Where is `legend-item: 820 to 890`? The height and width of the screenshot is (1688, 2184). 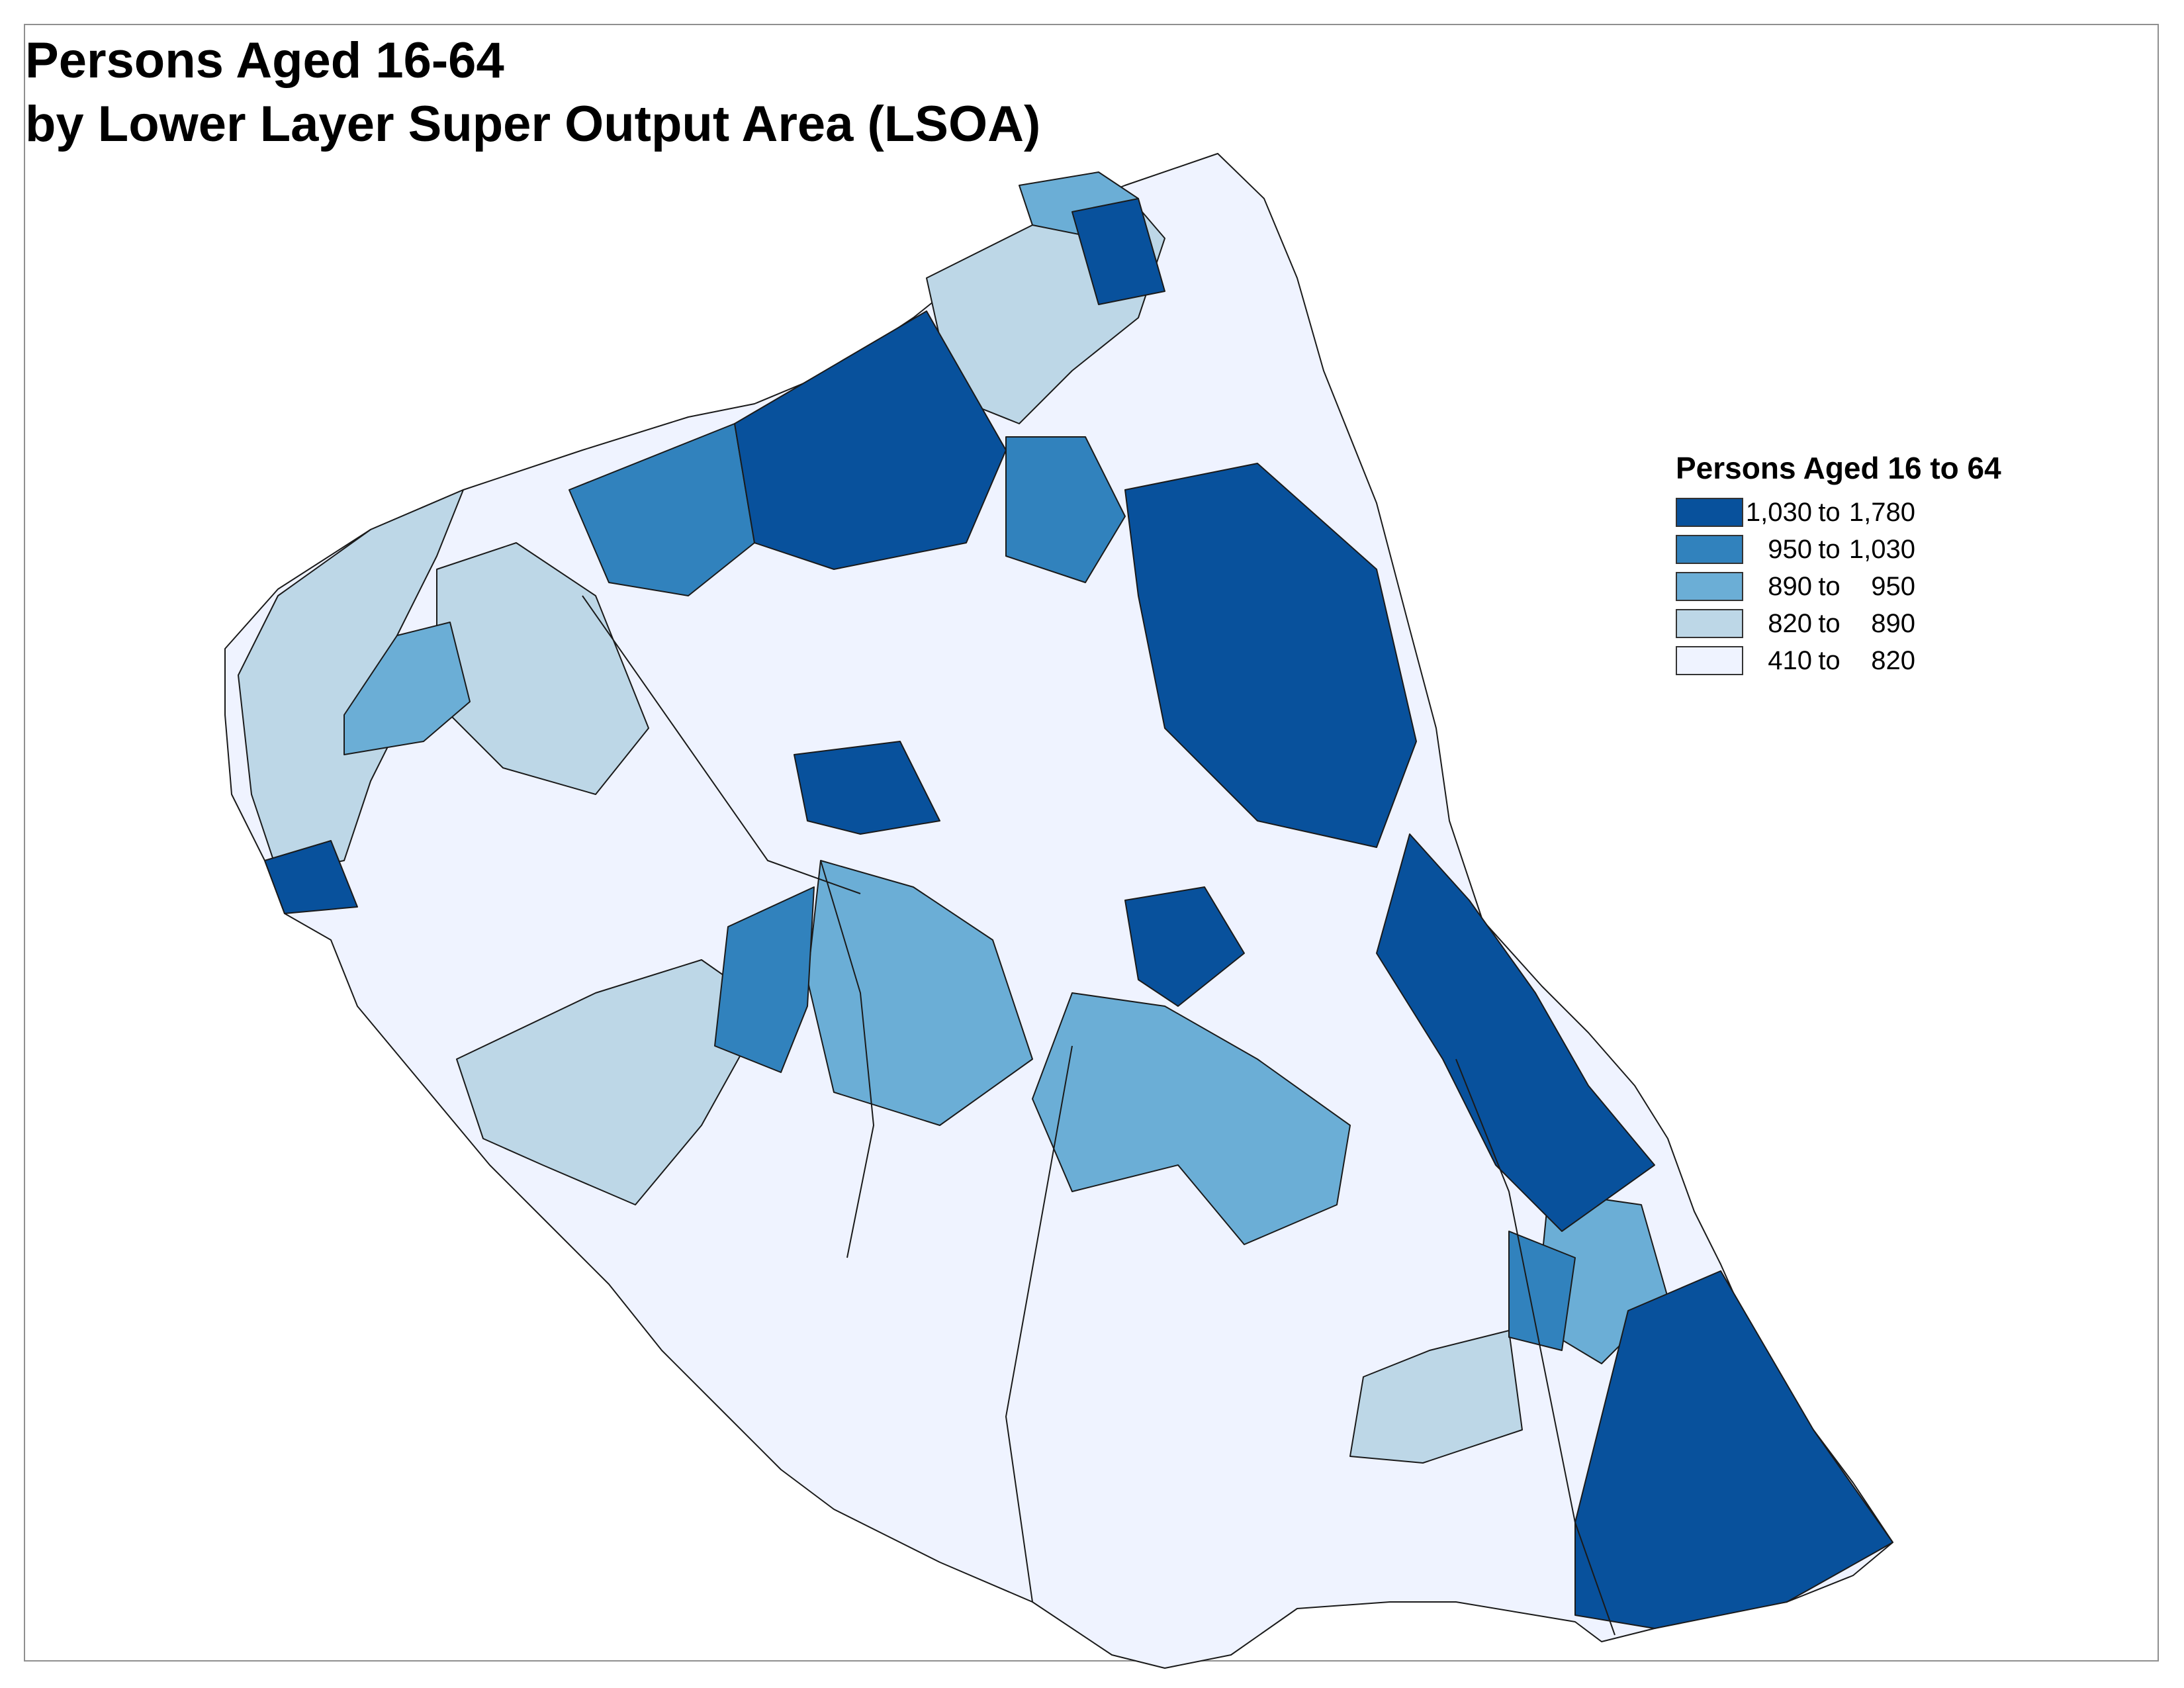 legend-item: 820 to 890 is located at coordinates (1838, 623).